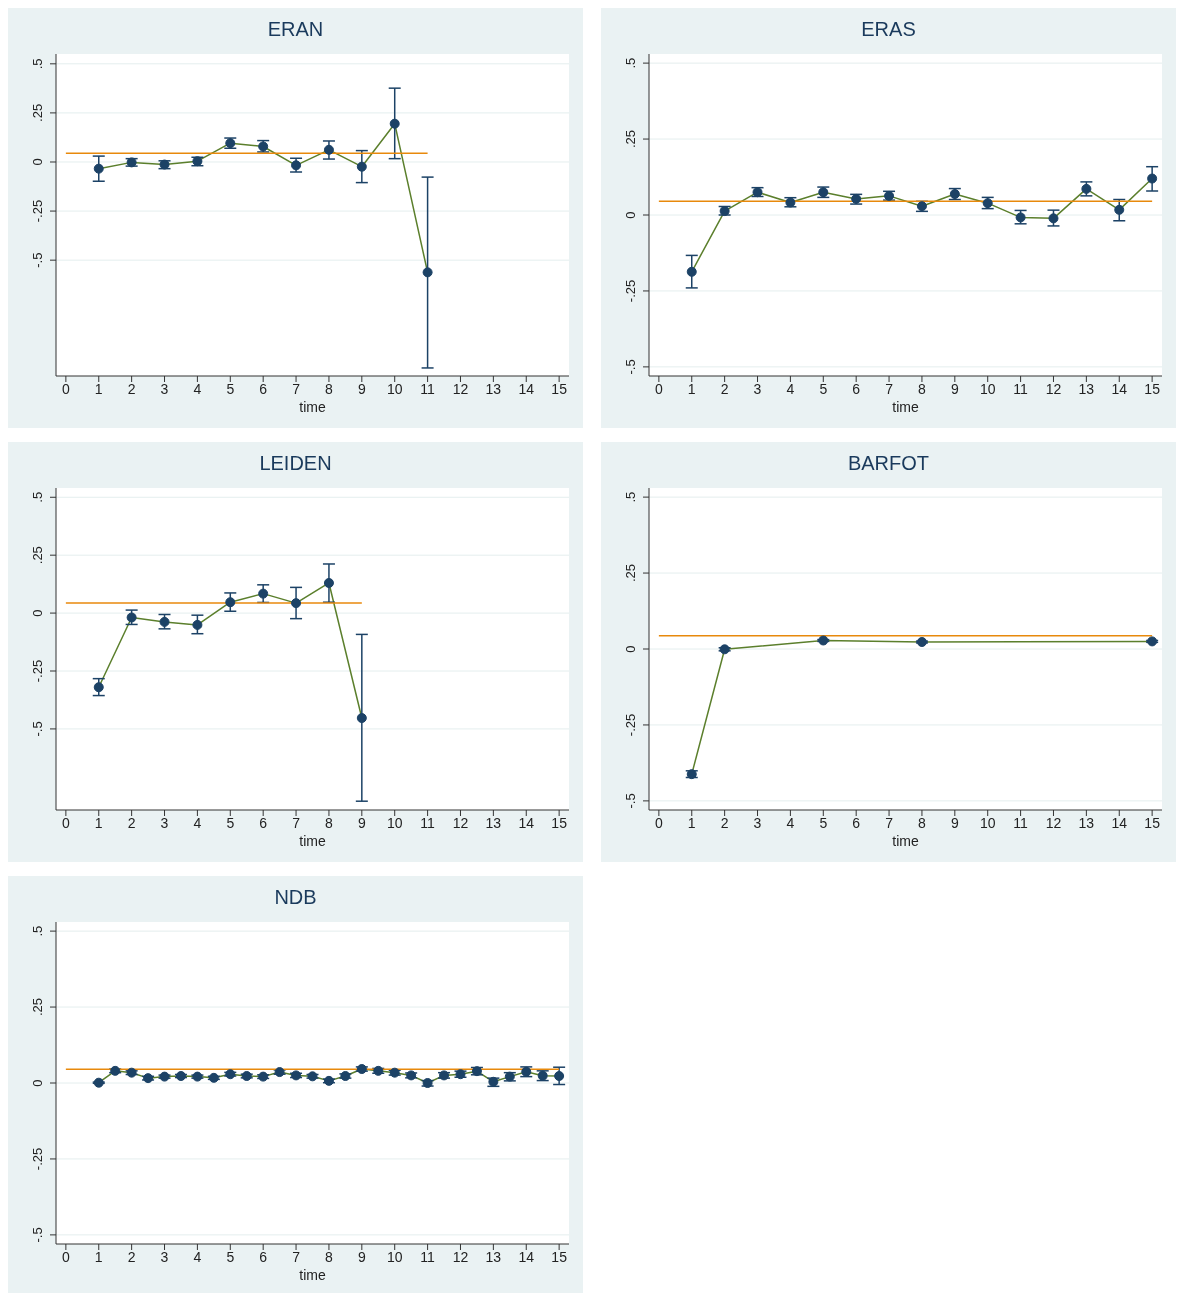 This screenshot has width=1184, height=1293. What do you see at coordinates (295, 464) in the screenshot?
I see `chart-title: LEIDEN` at bounding box center [295, 464].